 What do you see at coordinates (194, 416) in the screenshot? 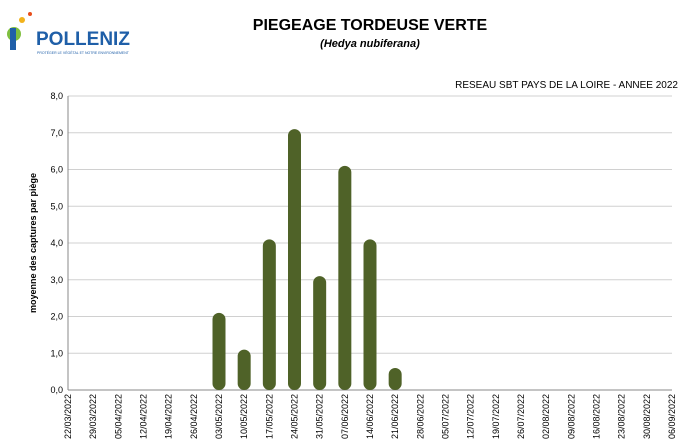
I see `x-tick-label: 26/04/2022` at bounding box center [194, 416].